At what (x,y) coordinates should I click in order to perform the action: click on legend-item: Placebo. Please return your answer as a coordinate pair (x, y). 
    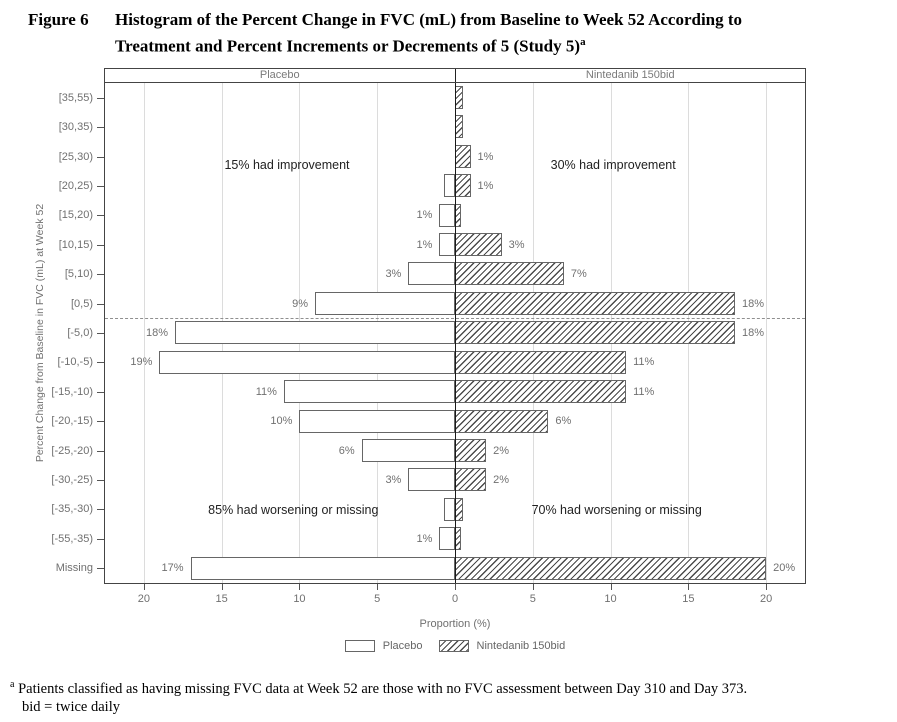
    Looking at the image, I should click on (383, 646).